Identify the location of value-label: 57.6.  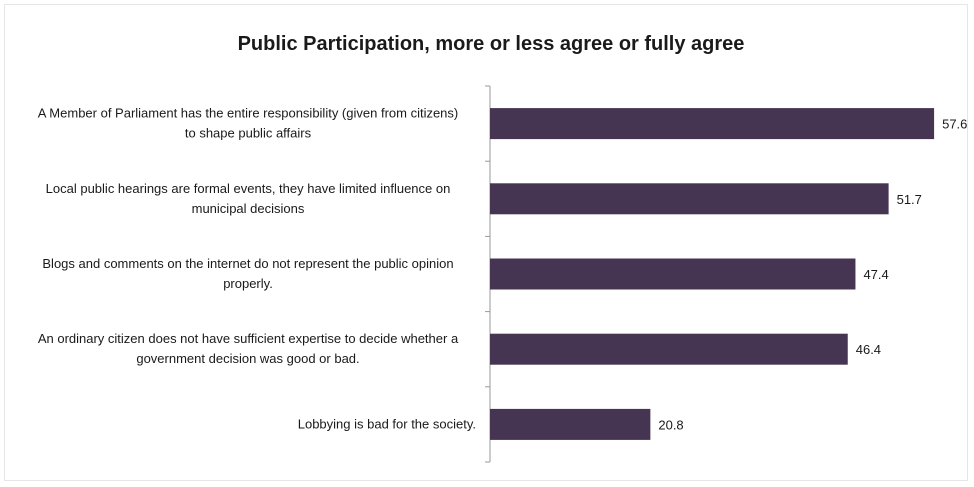
(954, 124).